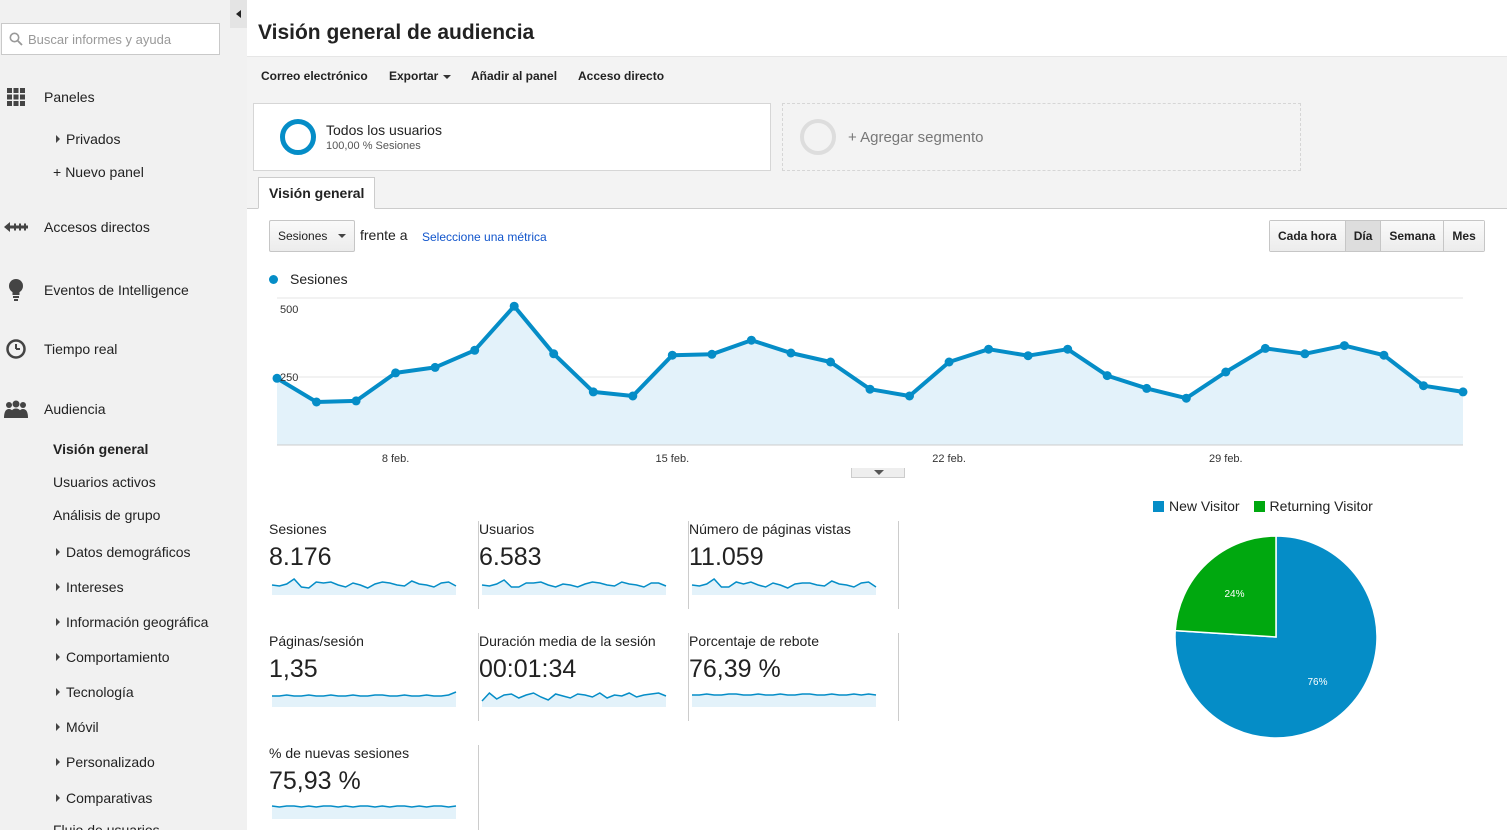 The height and width of the screenshot is (830, 1507). What do you see at coordinates (1307, 236) in the screenshot?
I see `granularity-hourly-button: Cada hora` at bounding box center [1307, 236].